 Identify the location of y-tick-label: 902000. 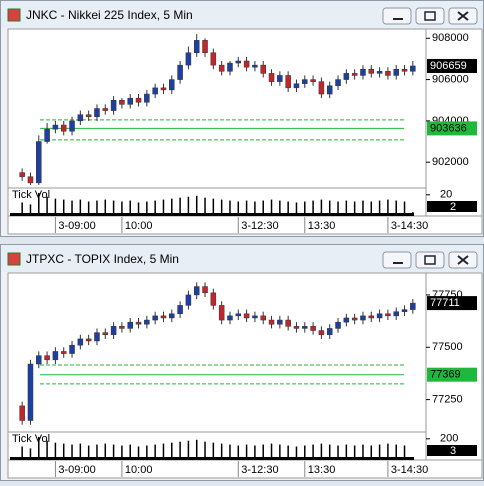
(450, 162).